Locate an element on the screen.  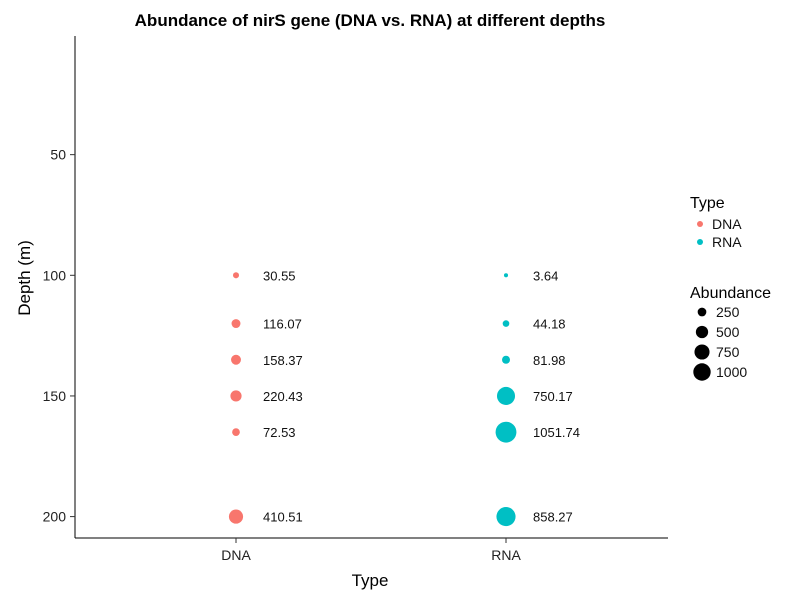
data-label: 158.37 is located at coordinates (283, 360).